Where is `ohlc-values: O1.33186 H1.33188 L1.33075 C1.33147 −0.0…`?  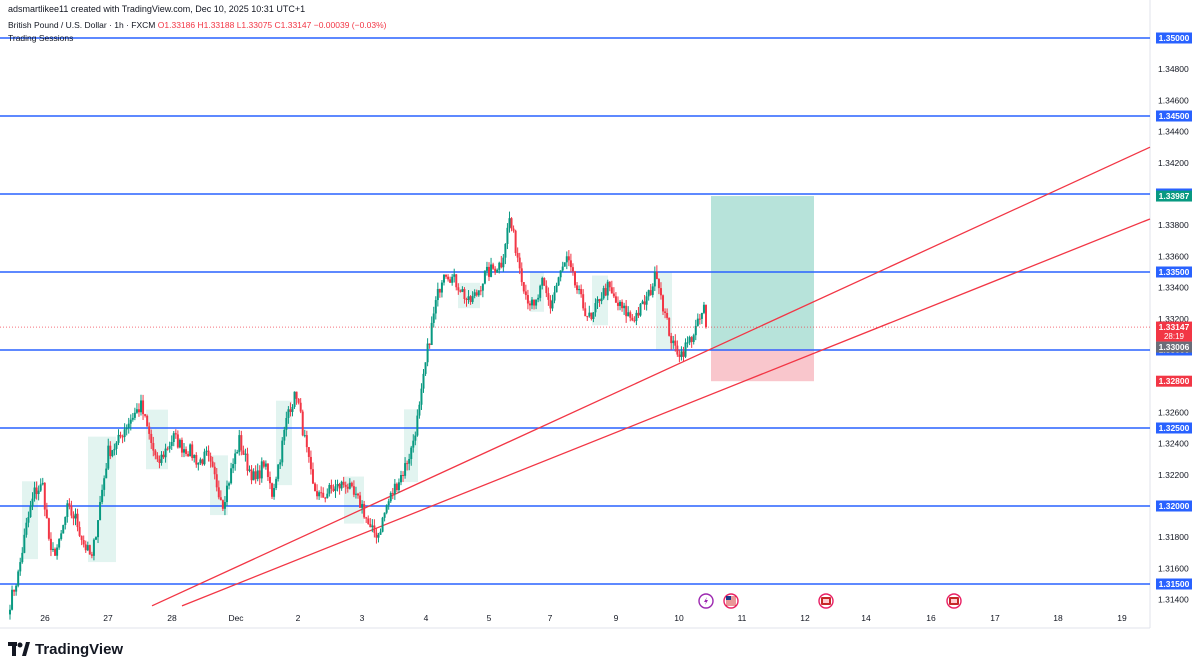 ohlc-values: O1.33186 H1.33188 L1.33075 C1.33147 −0.0… is located at coordinates (272, 25).